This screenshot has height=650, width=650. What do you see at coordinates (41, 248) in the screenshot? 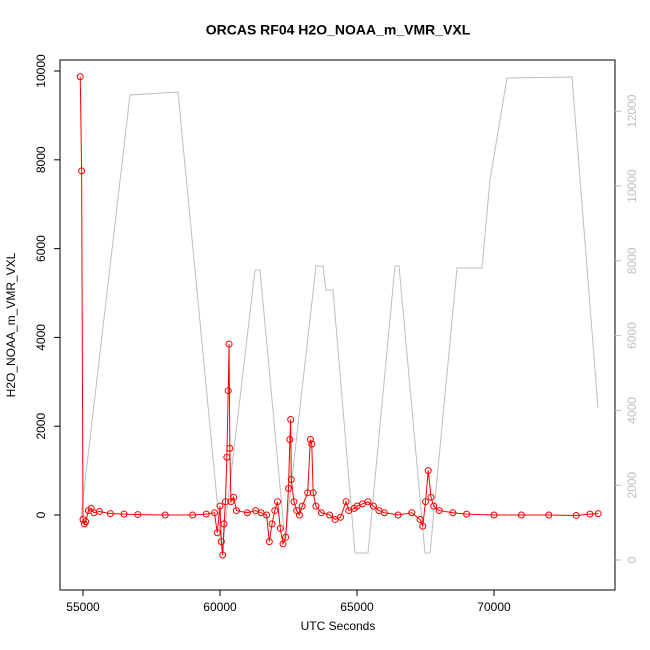
I see `y-tick-label: 6000` at bounding box center [41, 248].